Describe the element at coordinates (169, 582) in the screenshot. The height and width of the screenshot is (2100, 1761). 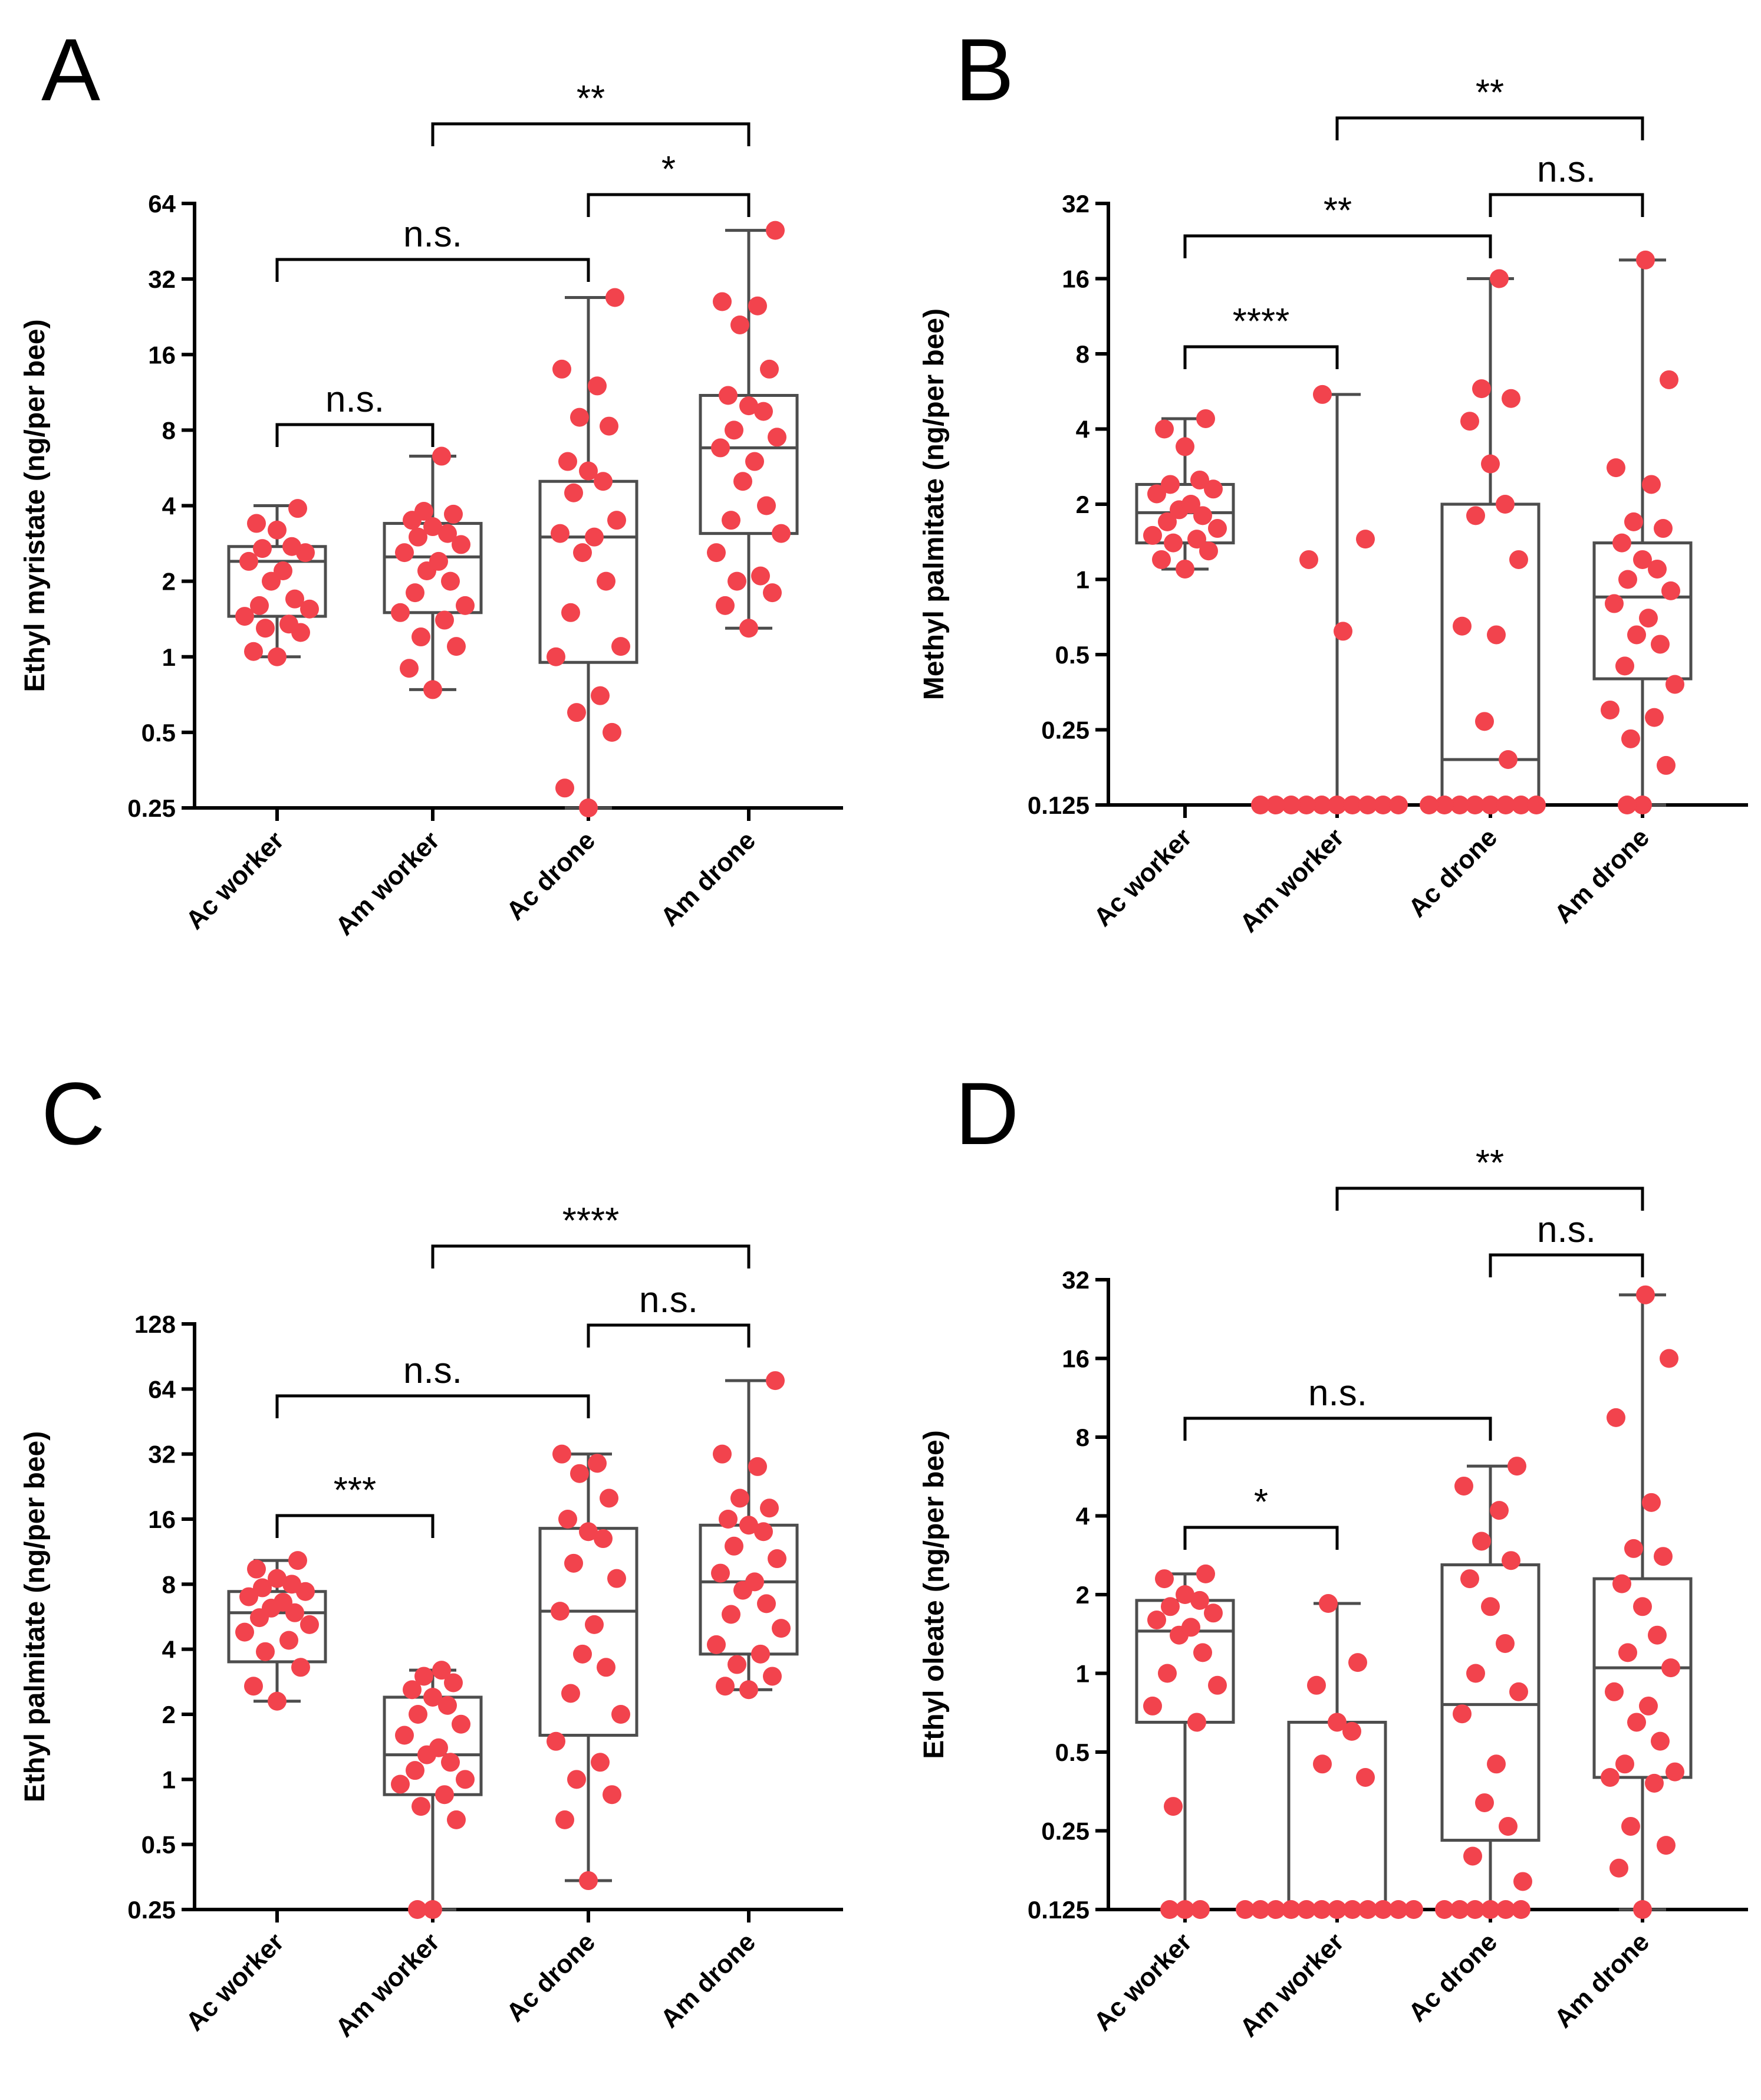
I see `y-tick-label: 2` at that location.